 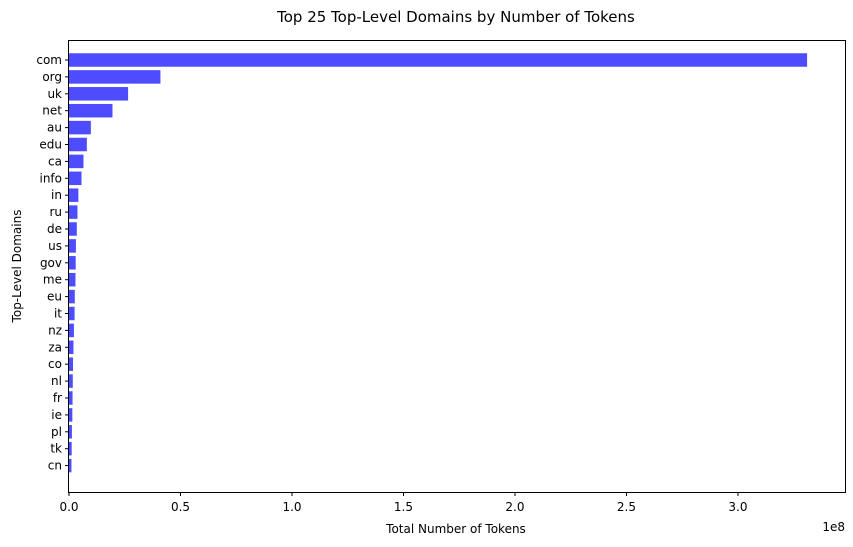 What do you see at coordinates (737, 507) in the screenshot?
I see `x-tick-label: 3.0` at bounding box center [737, 507].